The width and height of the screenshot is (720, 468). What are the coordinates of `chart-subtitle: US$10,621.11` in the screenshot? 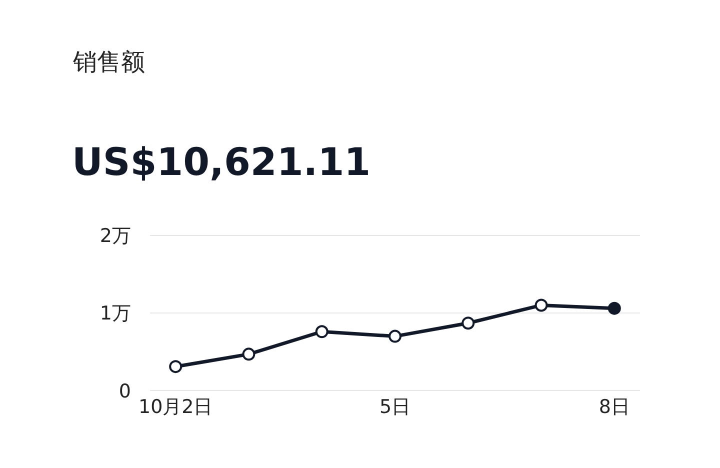 It's located at (221, 162).